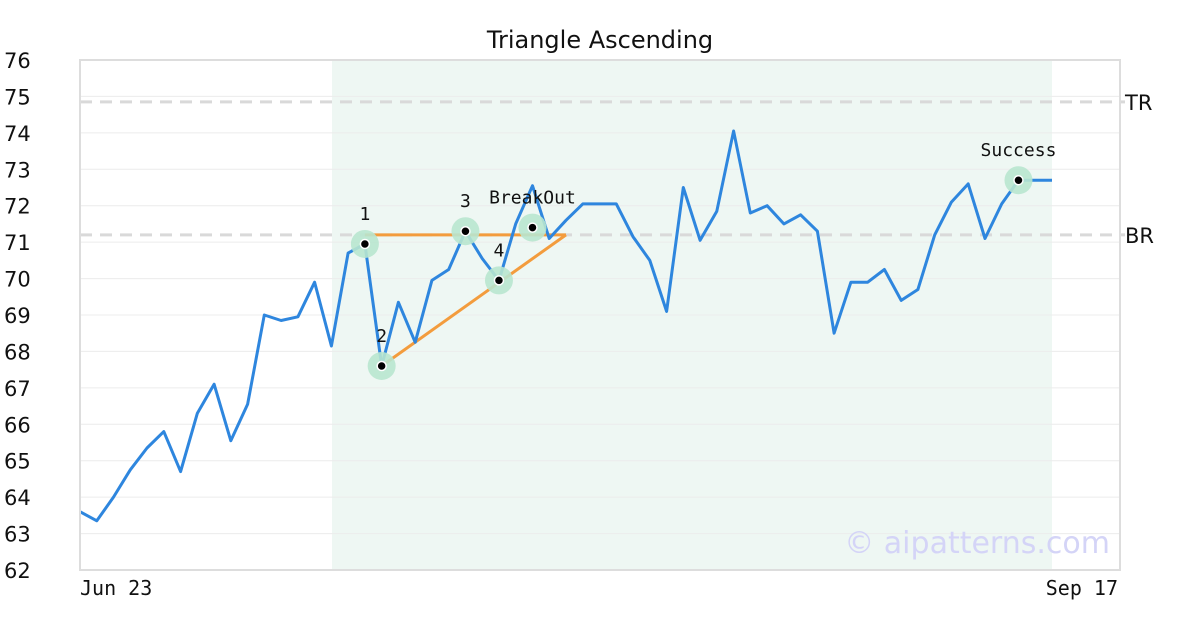 The height and width of the screenshot is (630, 1200). What do you see at coordinates (17, 280) in the screenshot?
I see `y-tick-label: 70` at bounding box center [17, 280].